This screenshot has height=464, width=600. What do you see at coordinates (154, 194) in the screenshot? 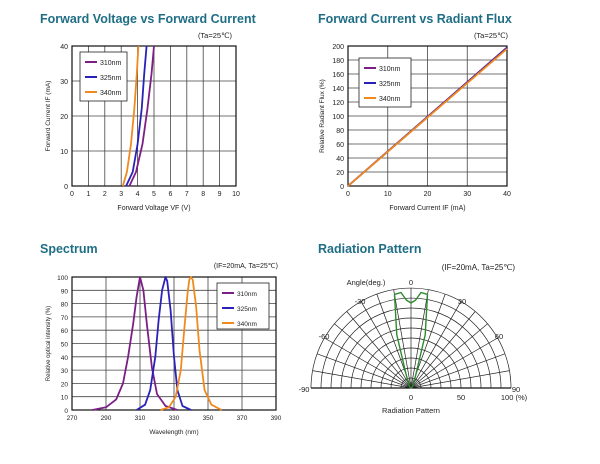
I see `x-tick-label: 5` at bounding box center [154, 194].